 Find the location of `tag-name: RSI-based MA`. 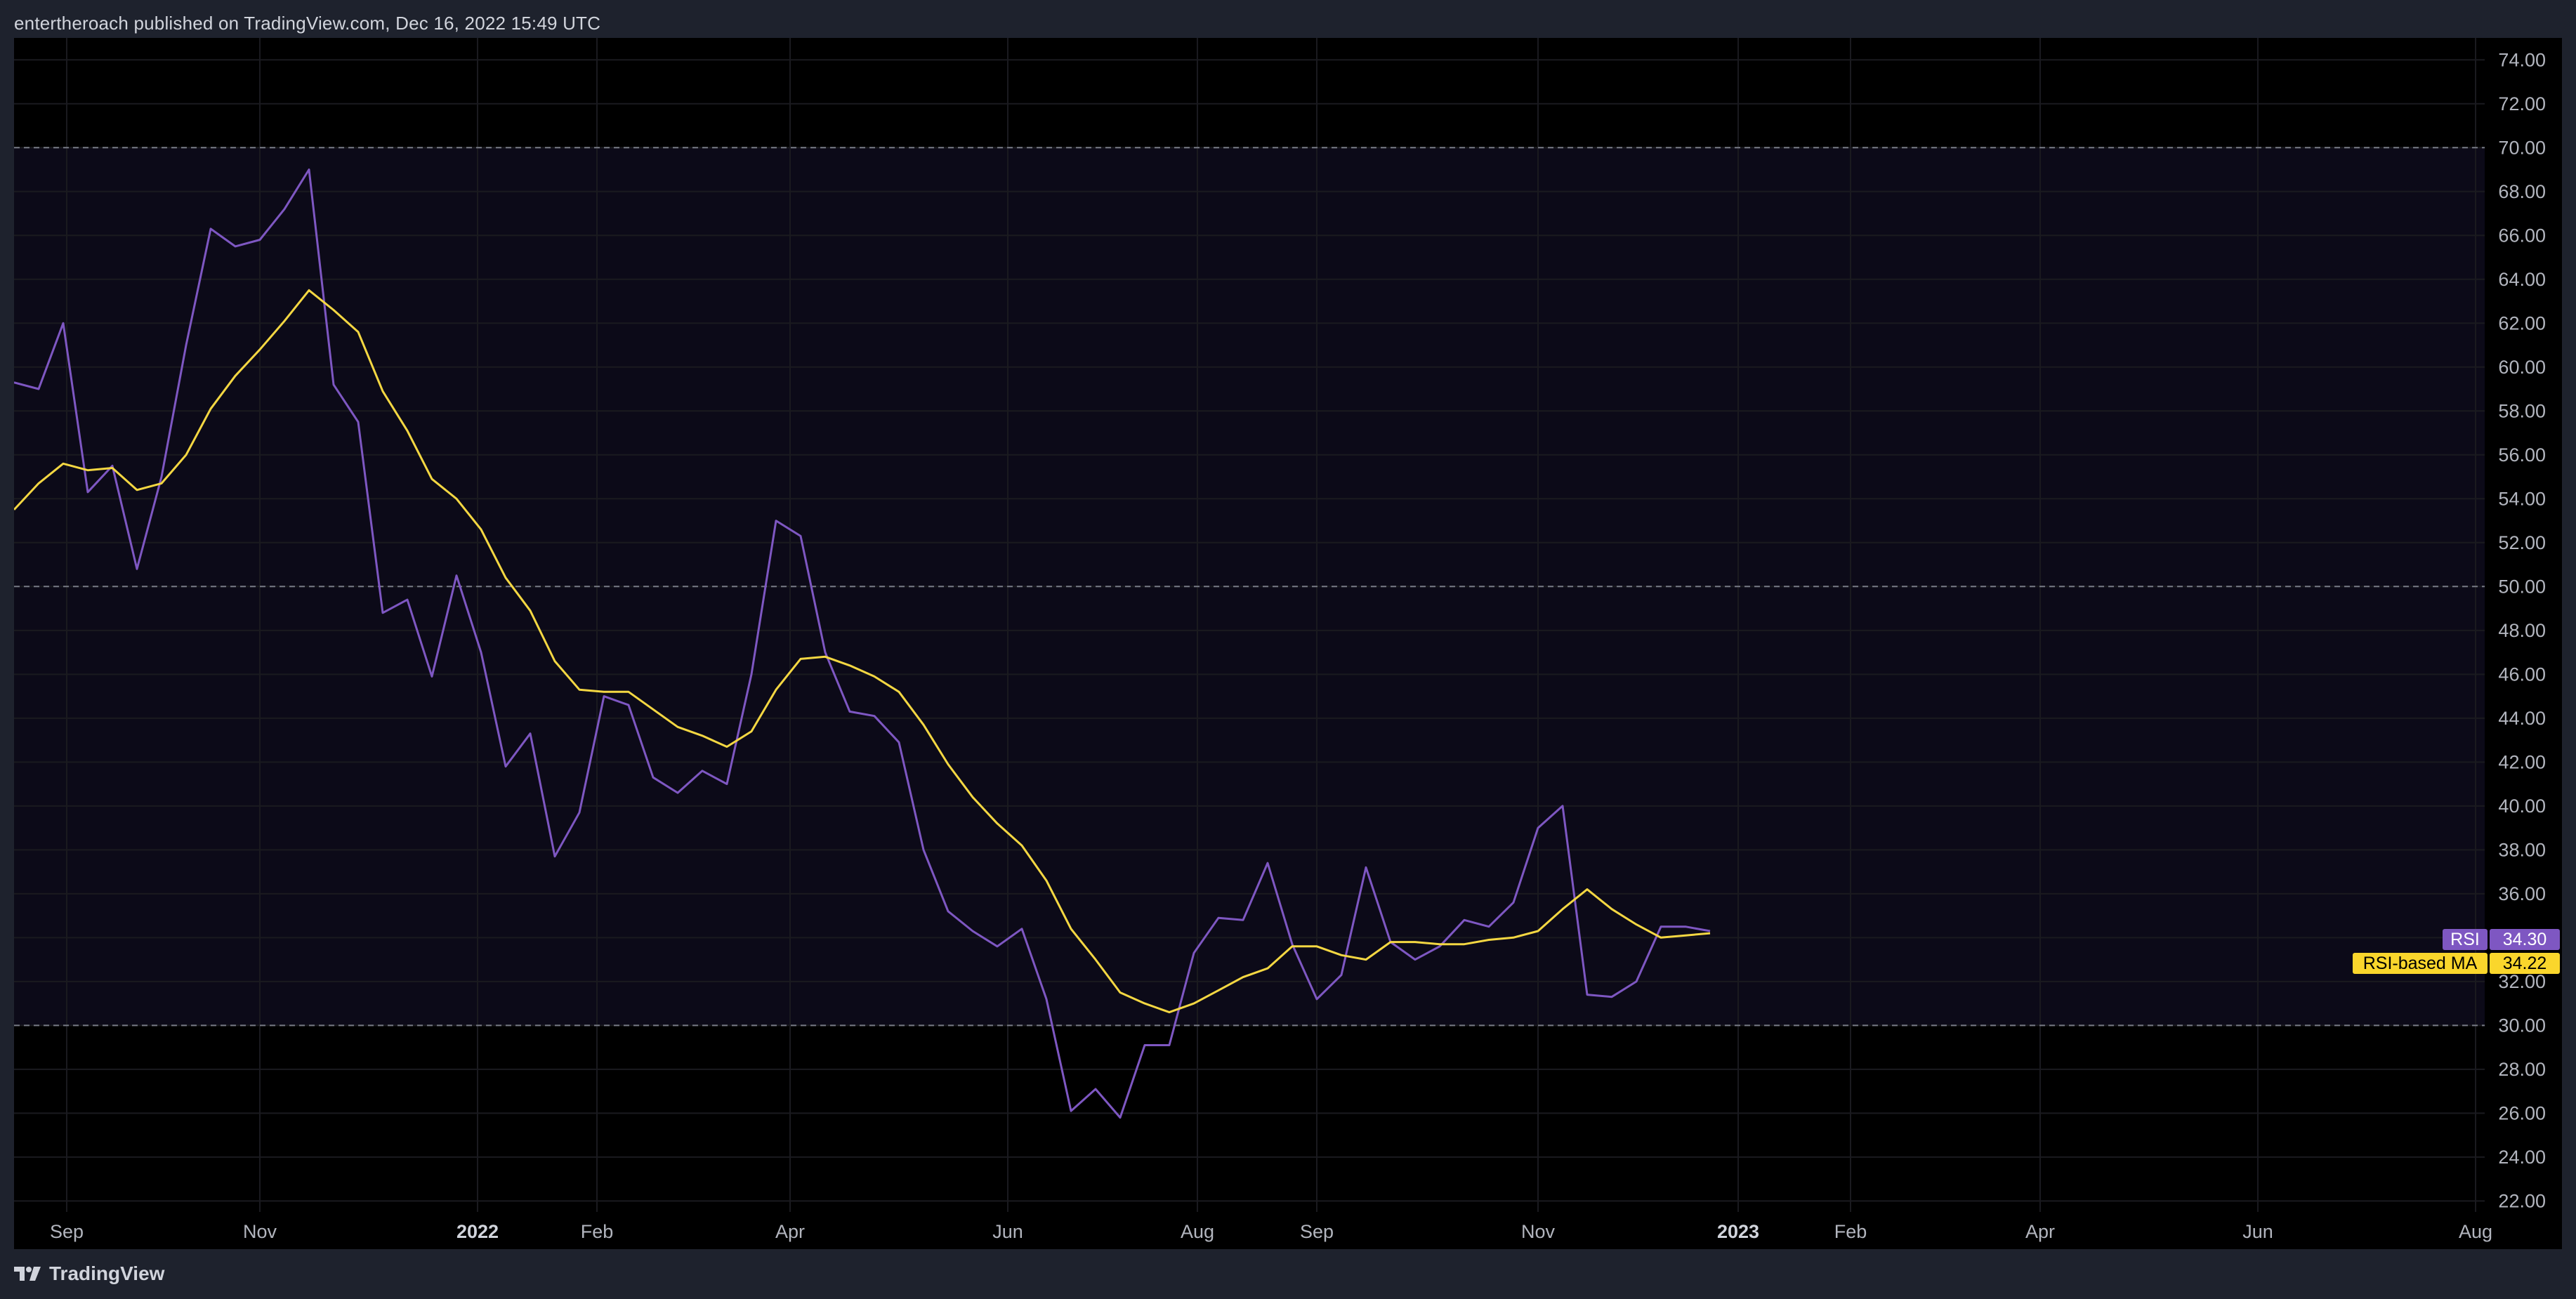

tag-name: RSI-based MA is located at coordinates (2420, 964).